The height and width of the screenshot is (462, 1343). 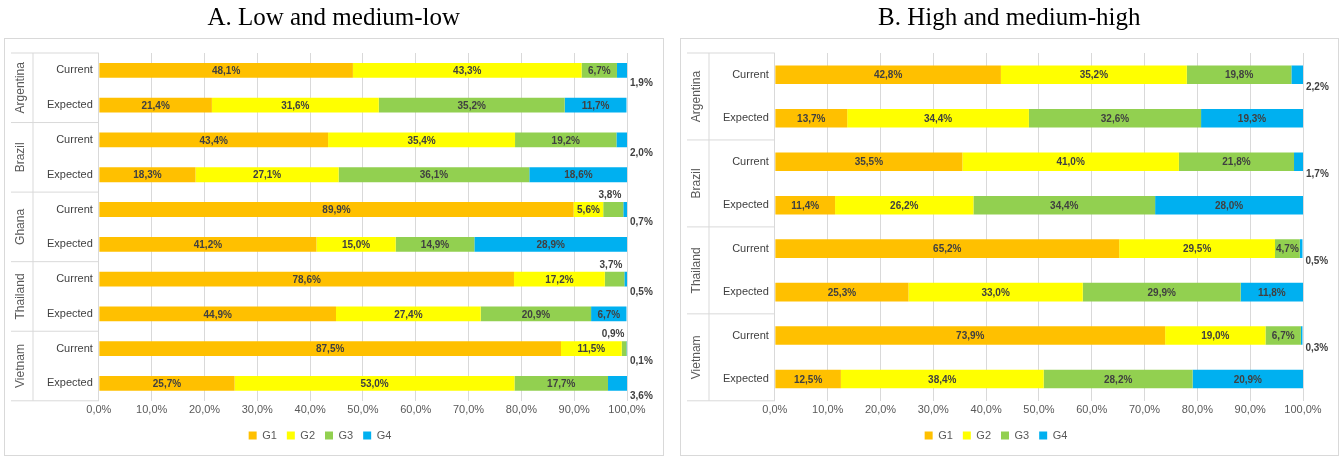 What do you see at coordinates (99, 409) in the screenshot?
I see `x-tick-label: 0,0%` at bounding box center [99, 409].